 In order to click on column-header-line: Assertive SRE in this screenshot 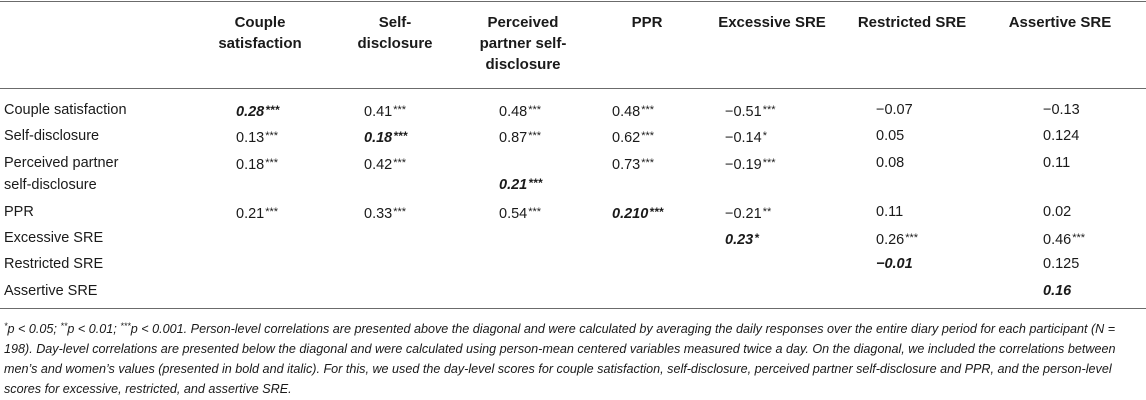, I will do `click(1060, 22)`.